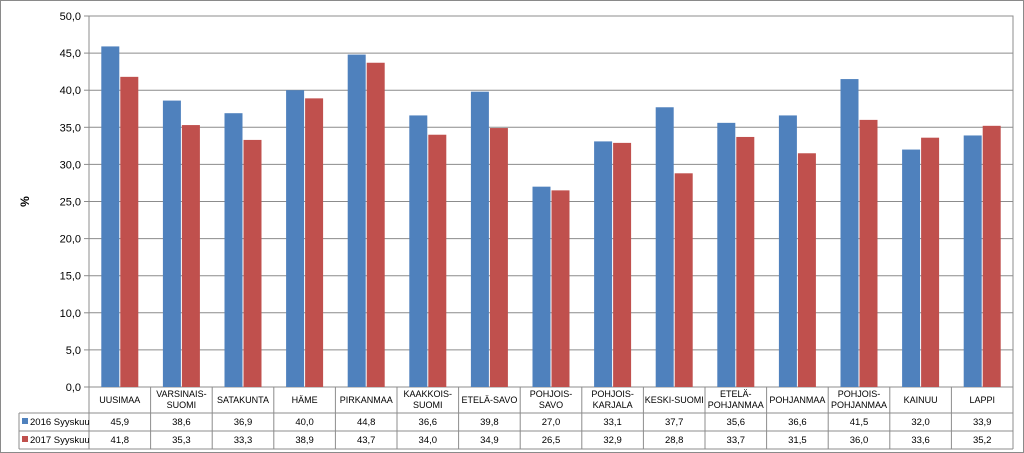  Describe the element at coordinates (612, 422) in the screenshot. I see `data-label: 33,1` at that location.